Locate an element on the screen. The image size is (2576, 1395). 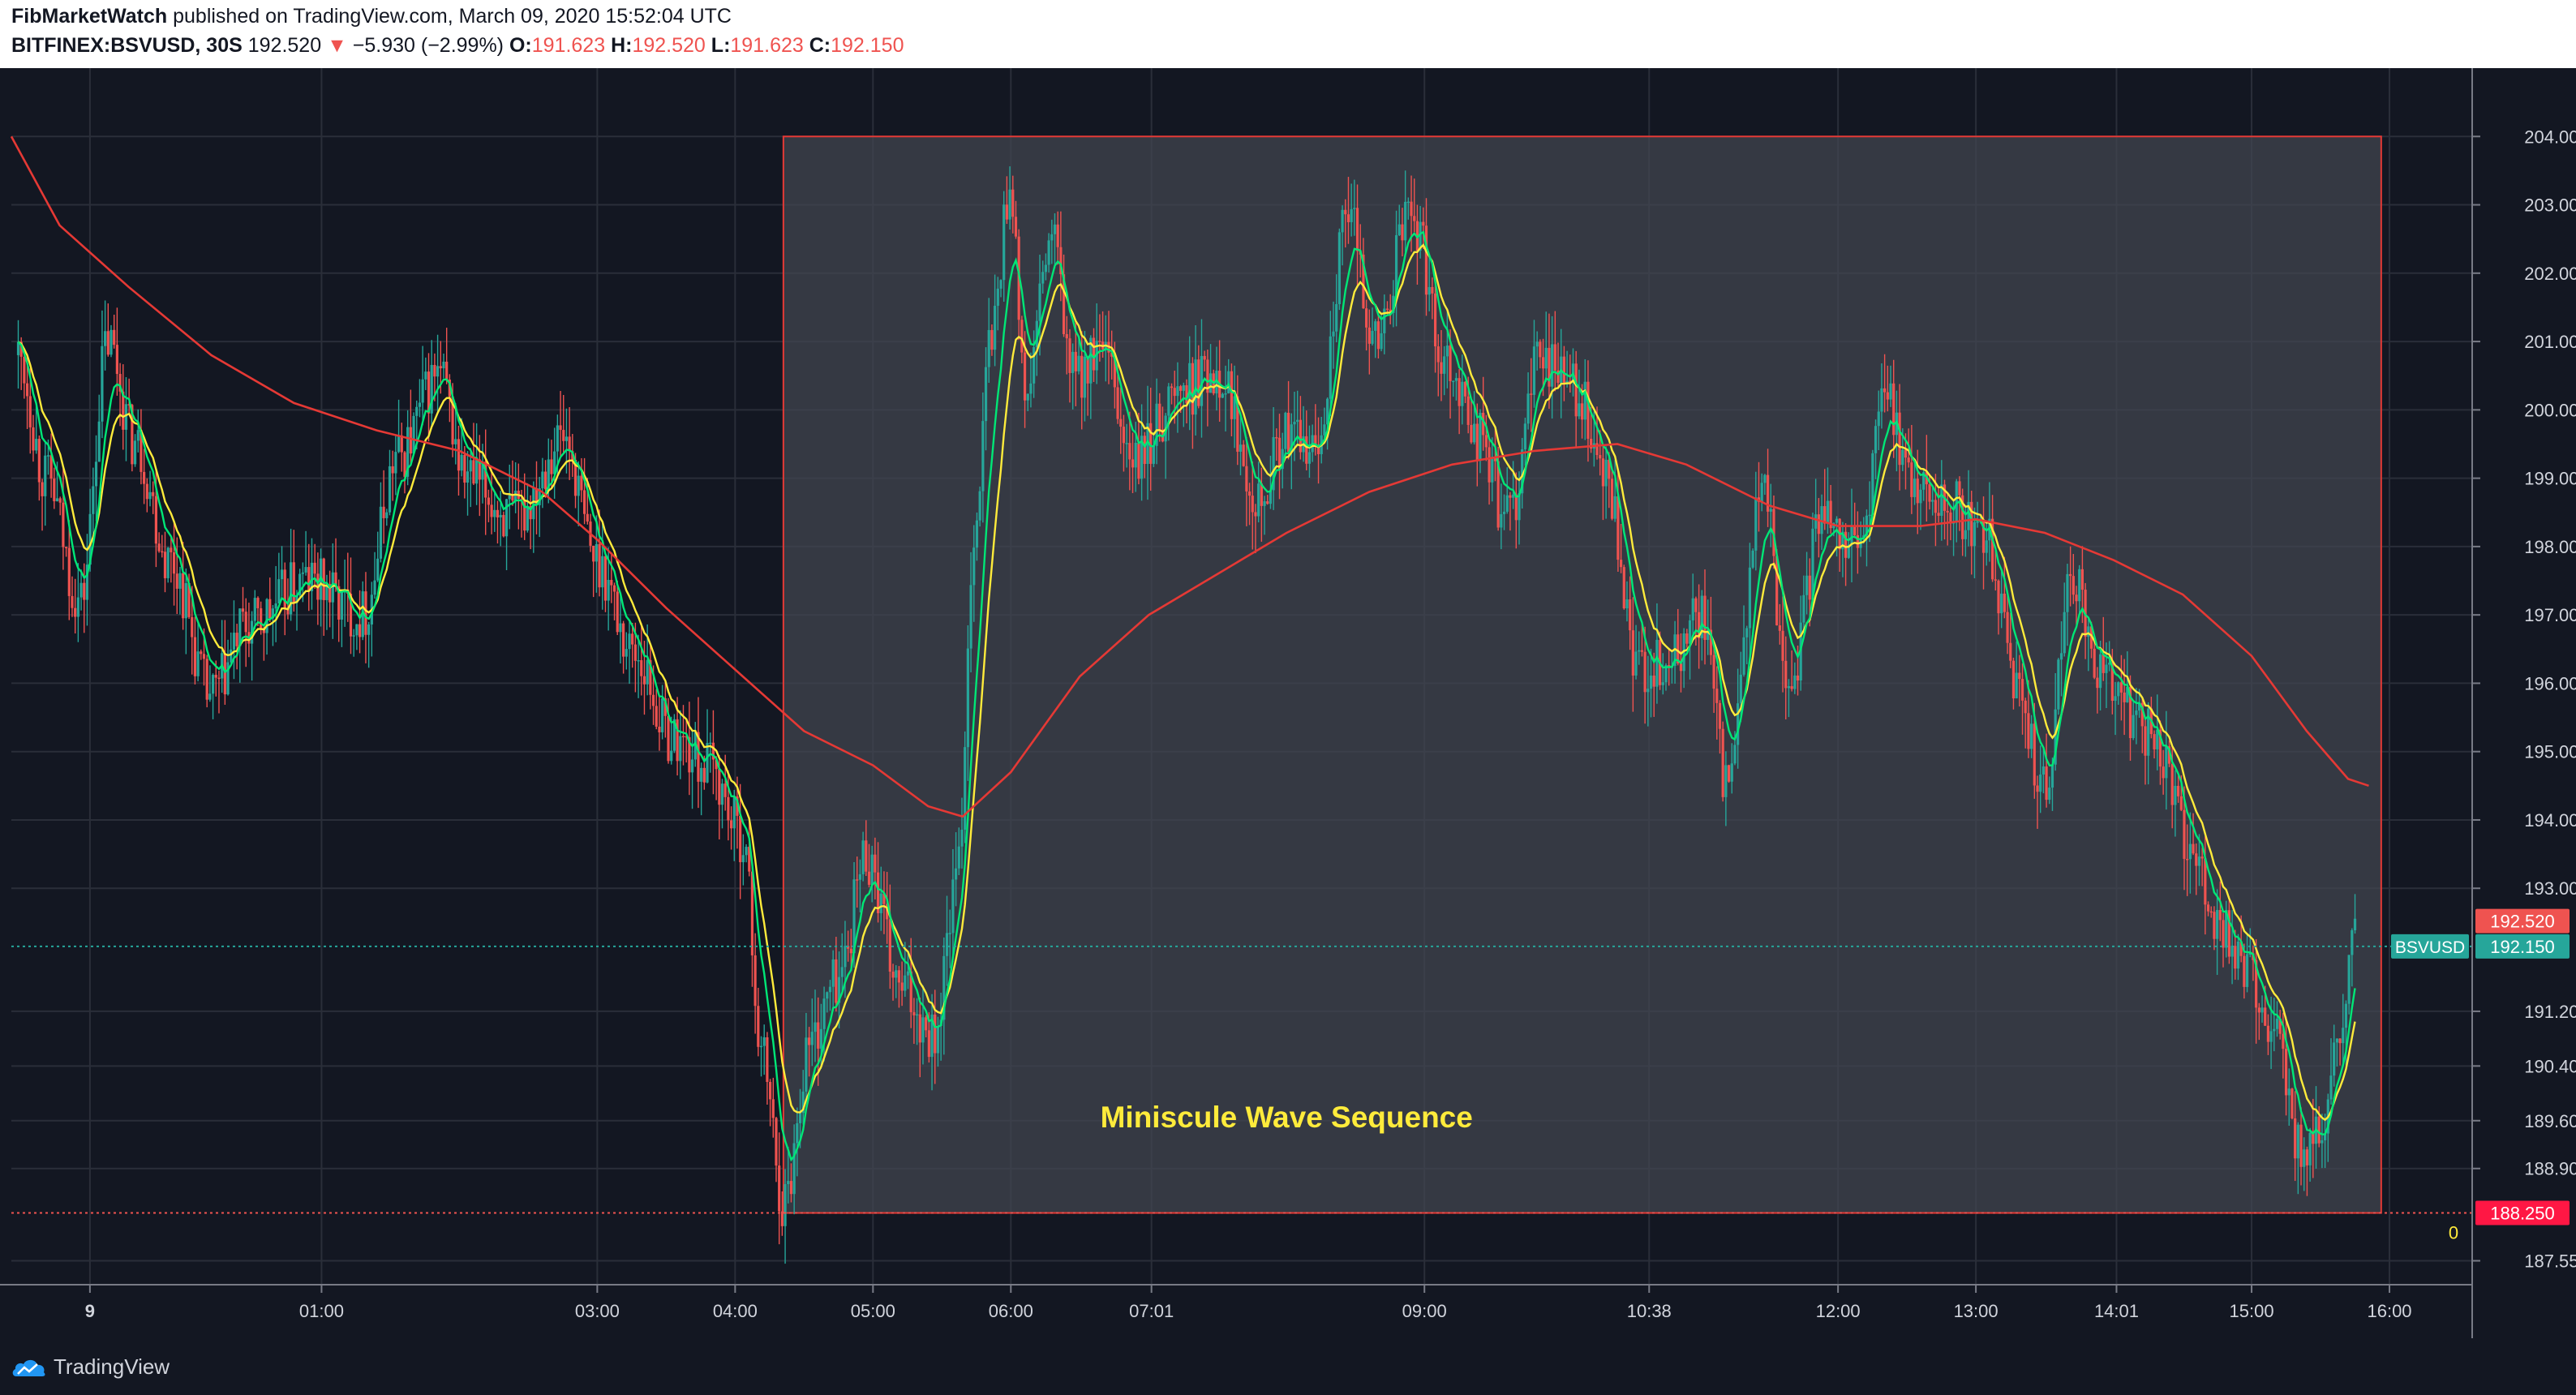
price-change: −5.930 (−2.99%) is located at coordinates (428, 46).